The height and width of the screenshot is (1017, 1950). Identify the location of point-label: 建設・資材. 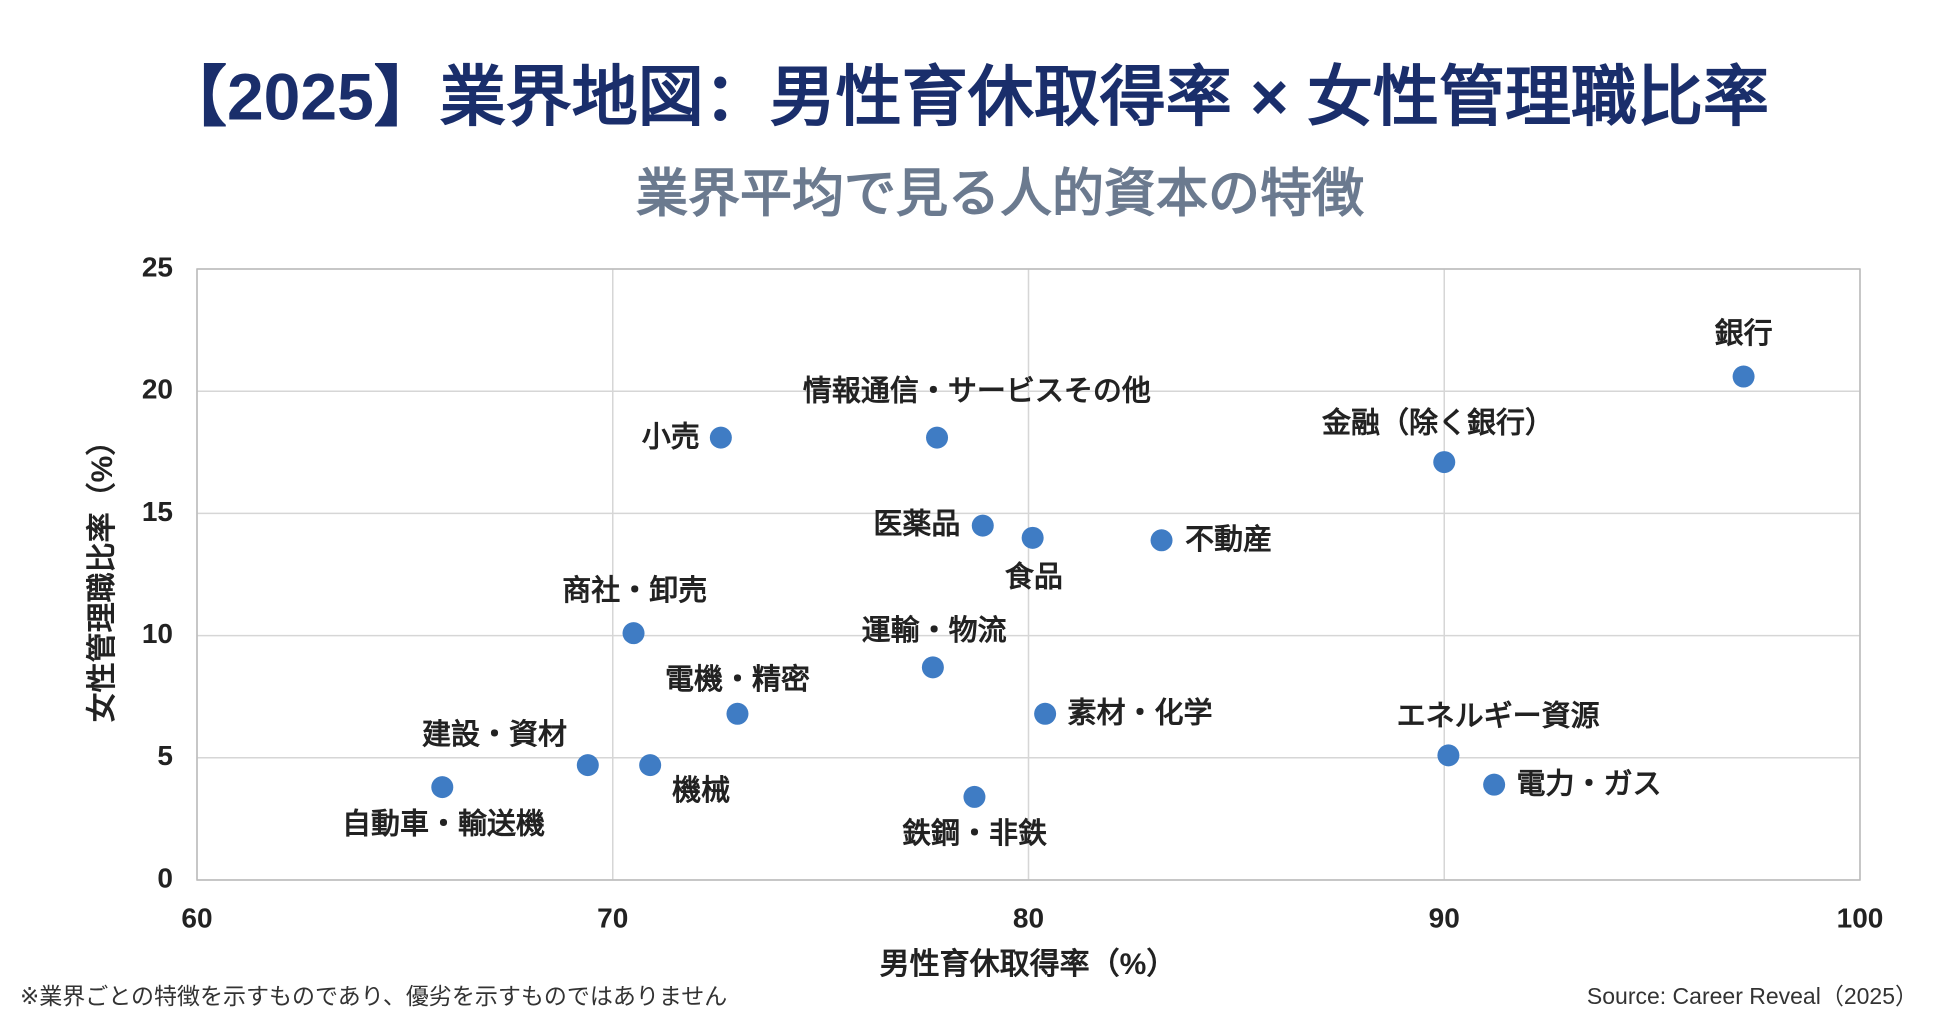
(494, 734).